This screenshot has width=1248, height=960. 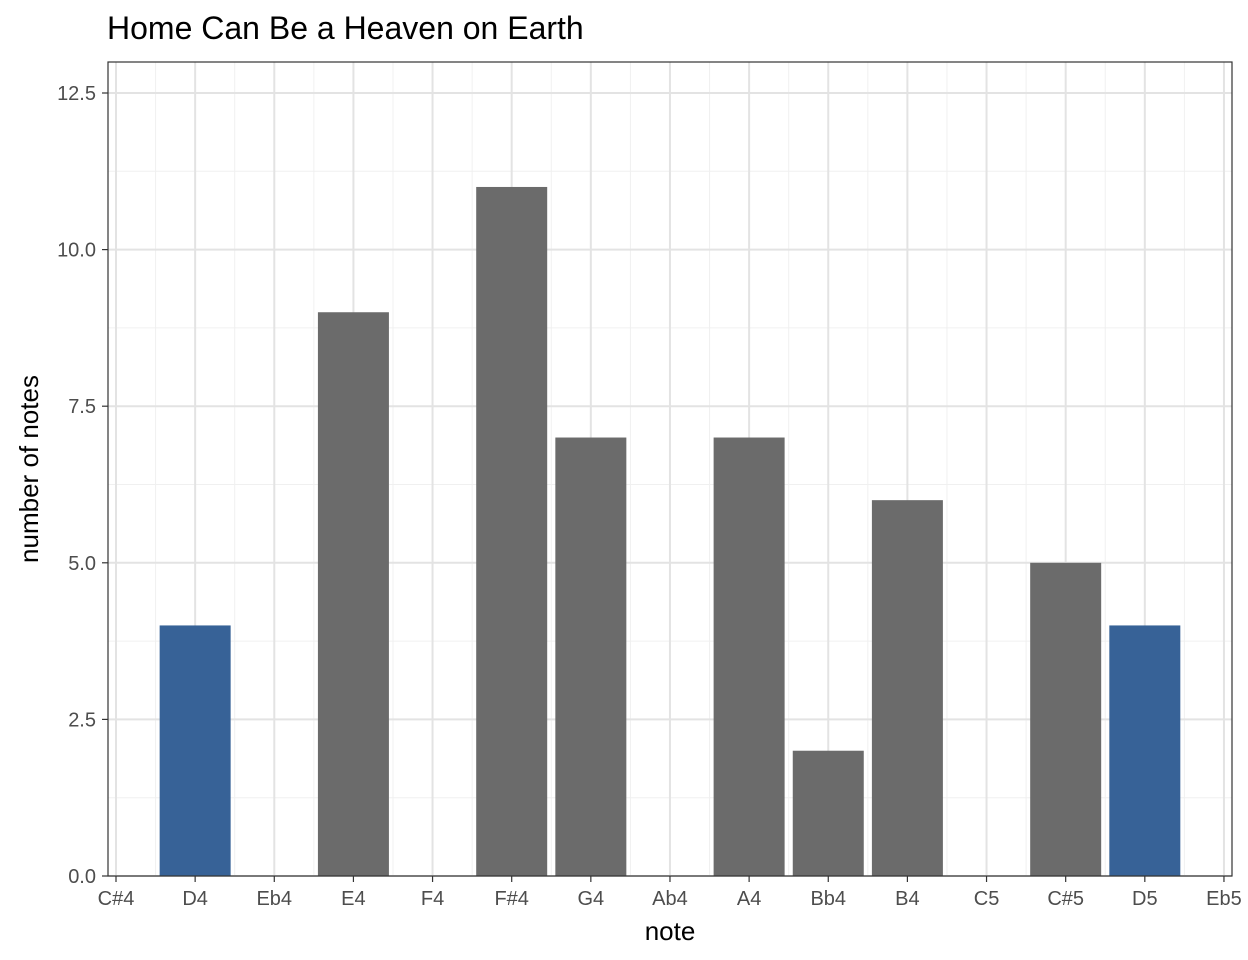 I want to click on y-axis: 0.0 2.5 5.0 7.5 10.0 12.5, so click(x=82, y=485).